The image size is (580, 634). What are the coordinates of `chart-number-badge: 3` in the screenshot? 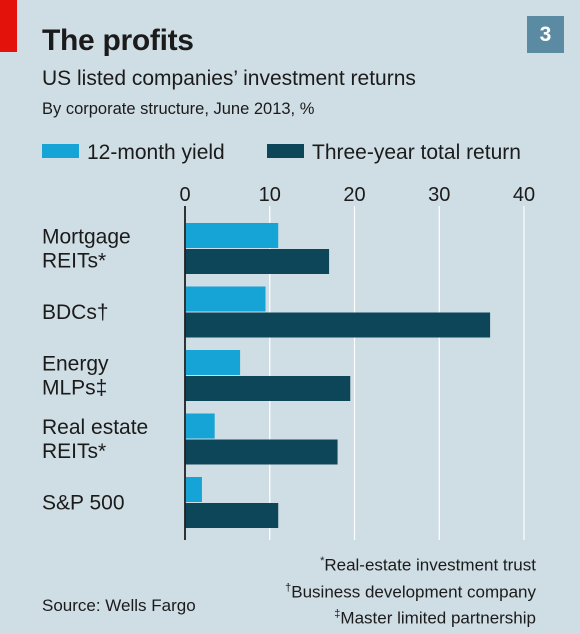 It's located at (545, 34).